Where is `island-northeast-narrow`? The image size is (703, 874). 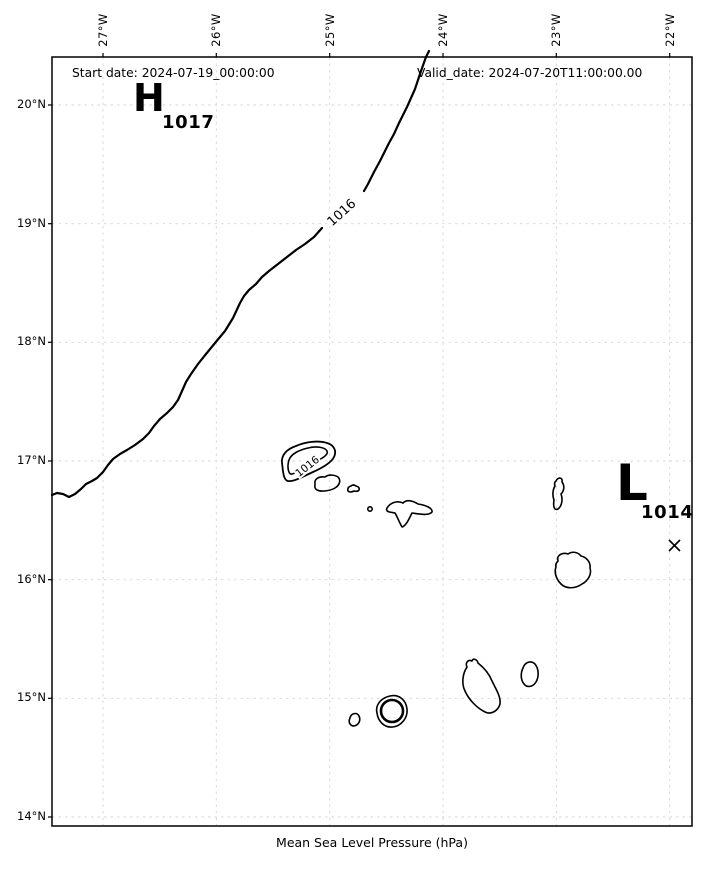 island-northeast-narrow is located at coordinates (558, 494).